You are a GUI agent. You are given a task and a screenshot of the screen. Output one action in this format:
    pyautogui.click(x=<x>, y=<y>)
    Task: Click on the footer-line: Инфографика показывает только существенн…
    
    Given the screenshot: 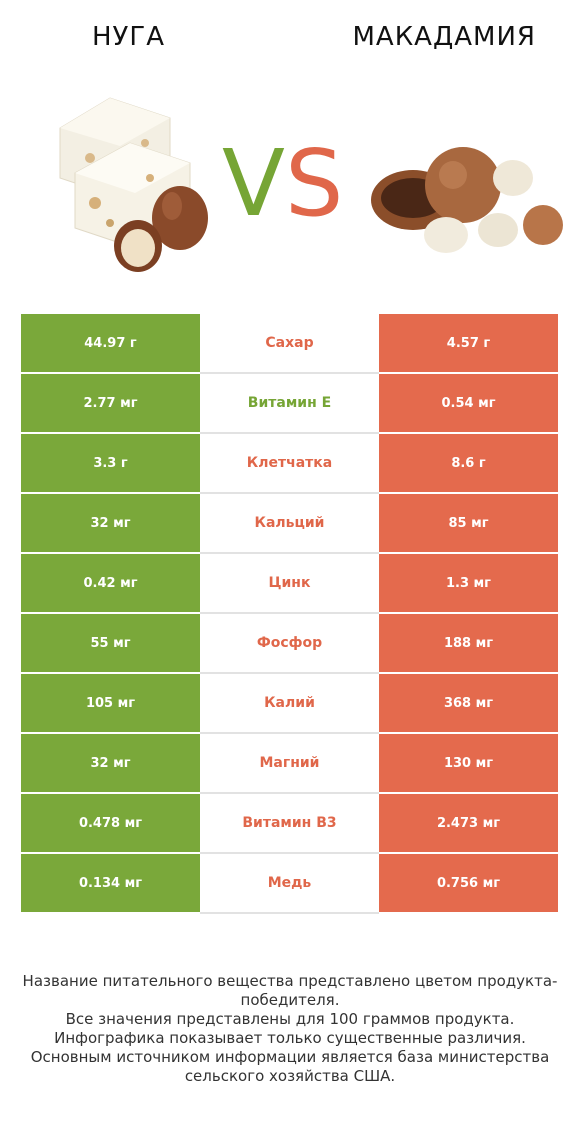 What is the action you would take?
    pyautogui.click(x=290, y=1038)
    